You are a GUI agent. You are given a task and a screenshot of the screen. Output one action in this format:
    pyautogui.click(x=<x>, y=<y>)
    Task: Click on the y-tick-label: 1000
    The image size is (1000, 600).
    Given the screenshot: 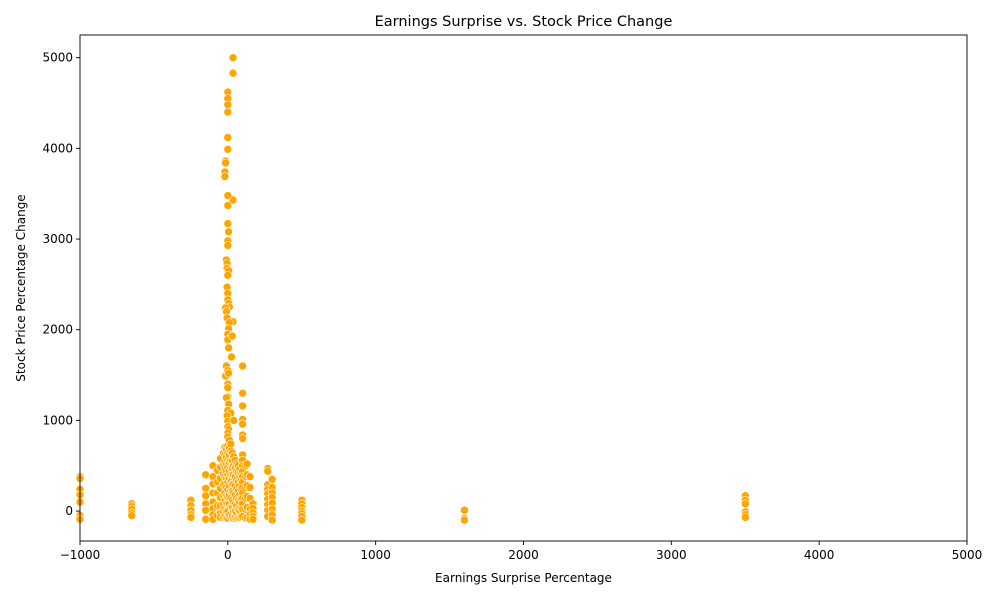 What is the action you would take?
    pyautogui.click(x=57, y=420)
    